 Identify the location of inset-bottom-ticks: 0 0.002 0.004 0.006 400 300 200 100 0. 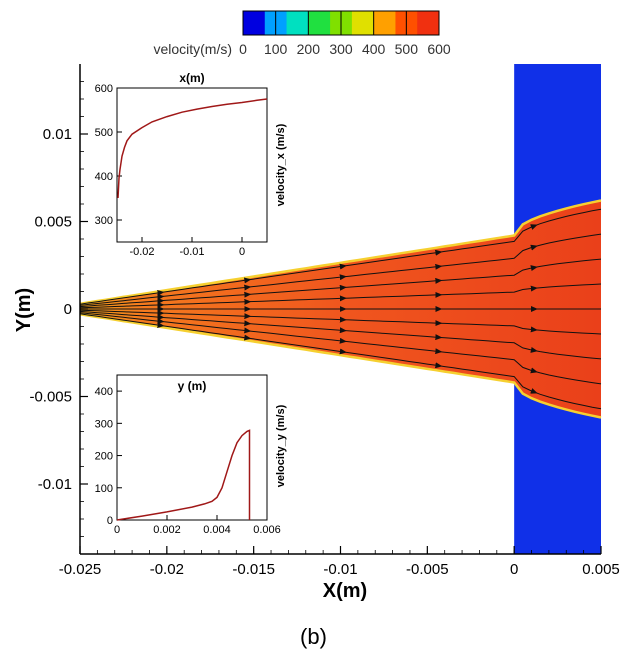
(188, 461).